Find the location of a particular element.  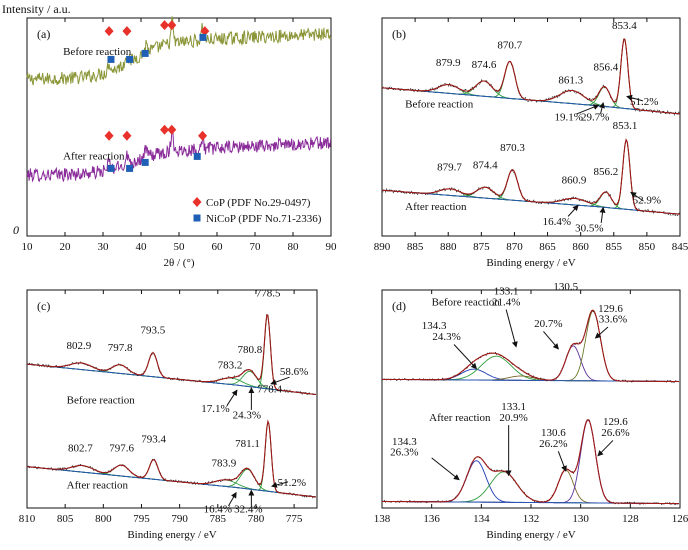

peak-annotation: 778.5 is located at coordinates (268, 294).